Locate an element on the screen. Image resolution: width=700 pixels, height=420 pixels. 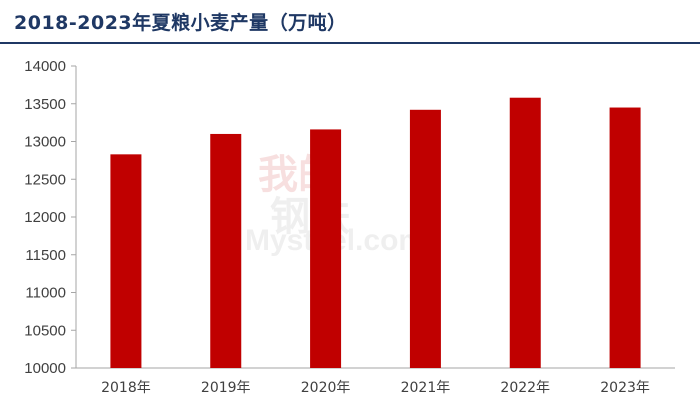
bar-2022年 is located at coordinates (525, 233).